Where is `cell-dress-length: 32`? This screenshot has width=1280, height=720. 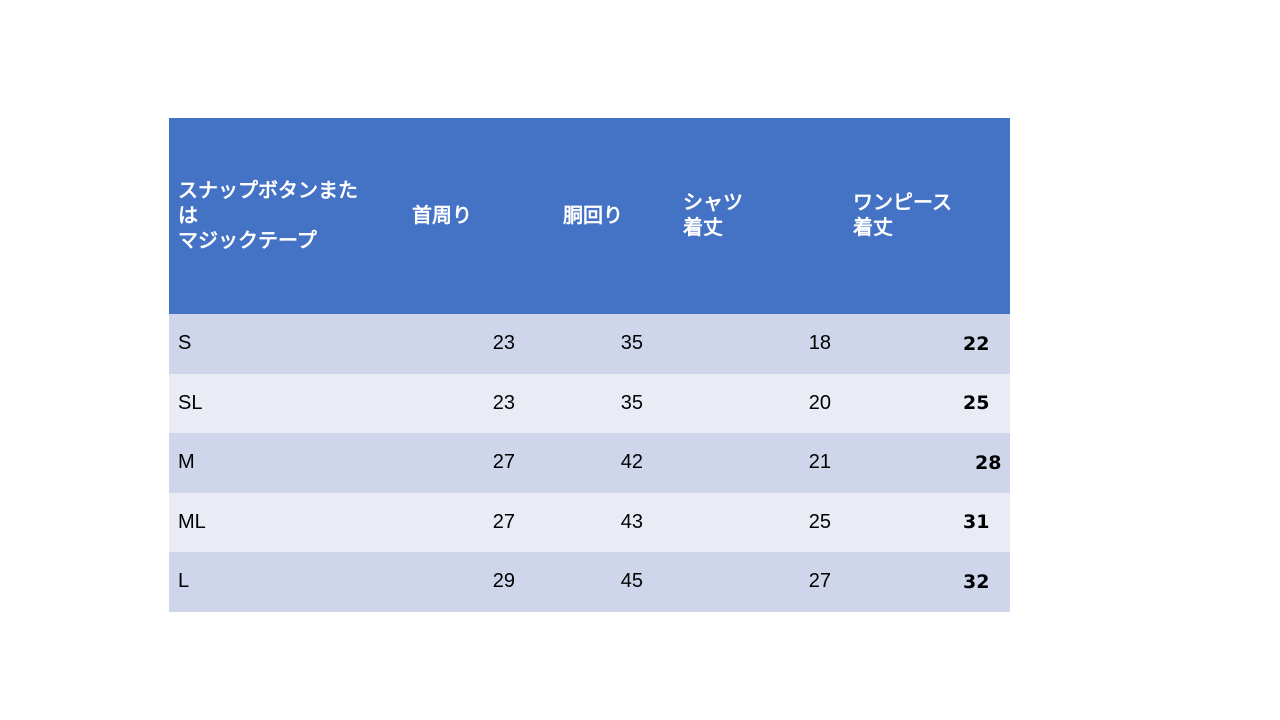 cell-dress-length: 32 is located at coordinates (976, 581).